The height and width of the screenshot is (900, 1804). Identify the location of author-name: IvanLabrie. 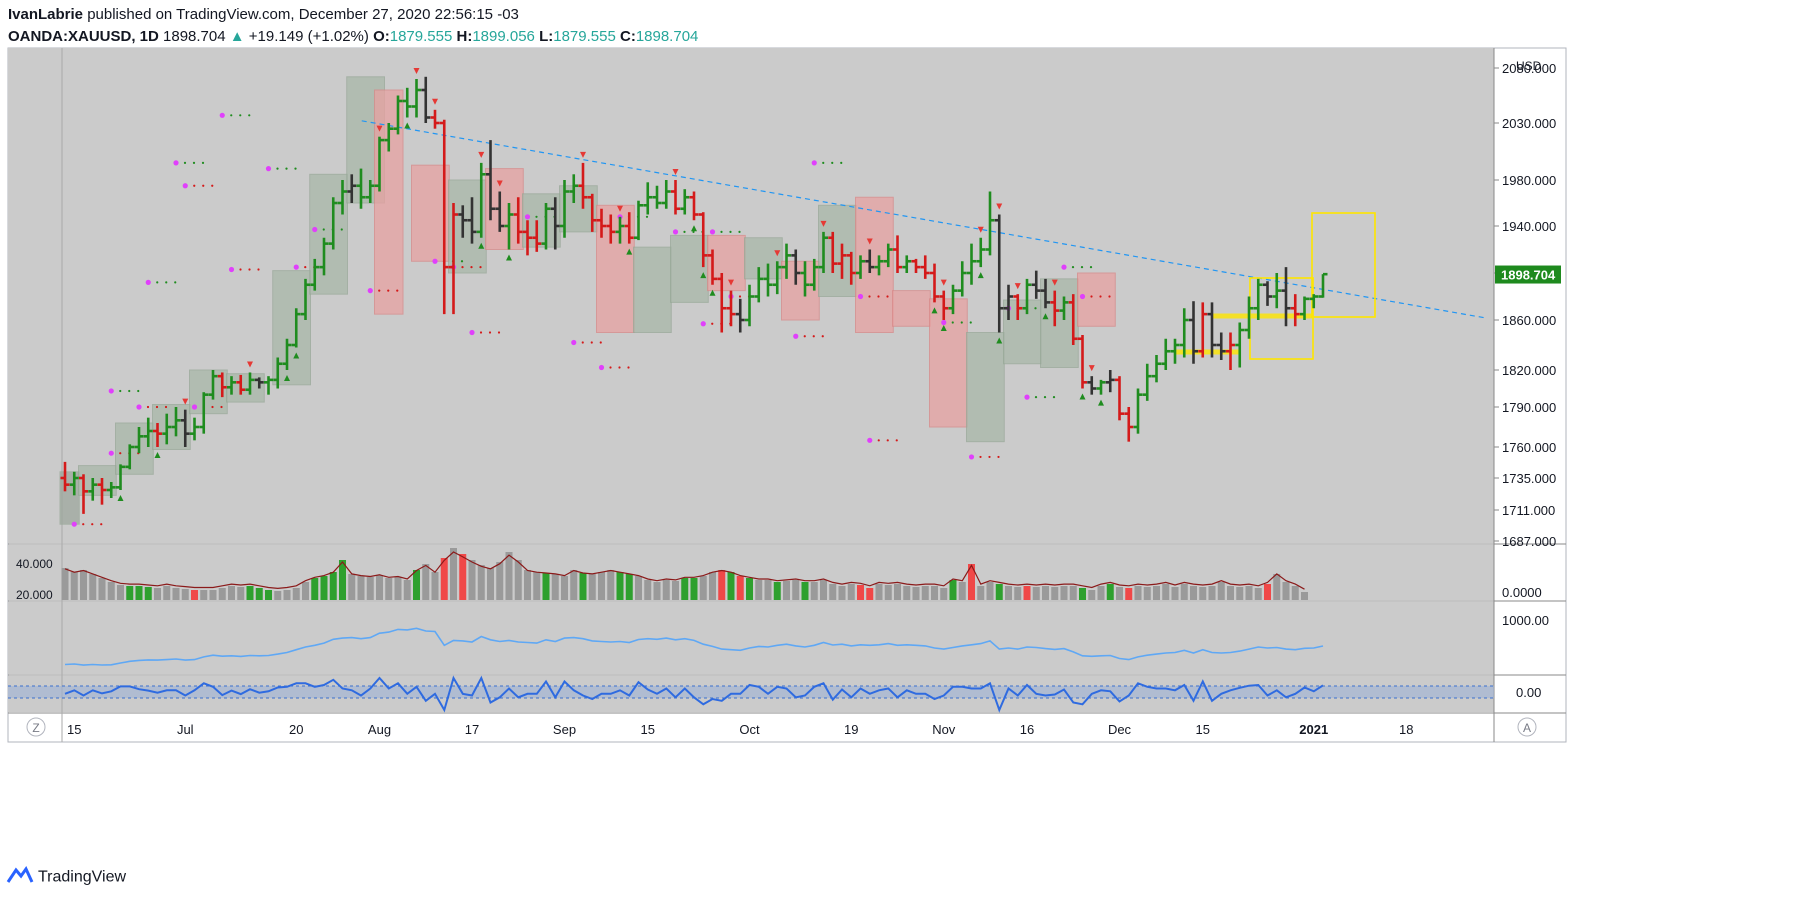
(46, 14).